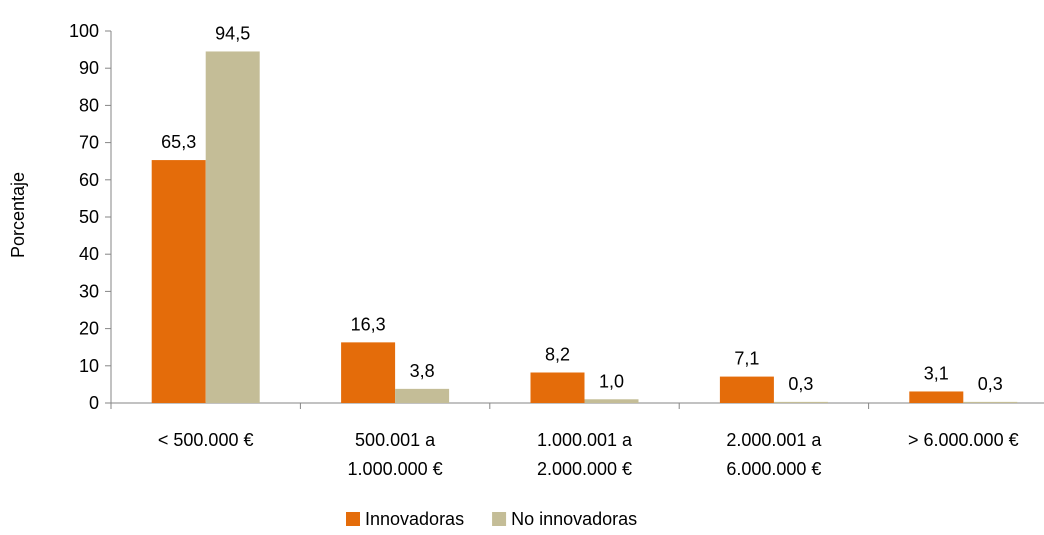 This screenshot has width=1044, height=535. Describe the element at coordinates (94, 403) in the screenshot. I see `y-tick-label: 0` at that location.